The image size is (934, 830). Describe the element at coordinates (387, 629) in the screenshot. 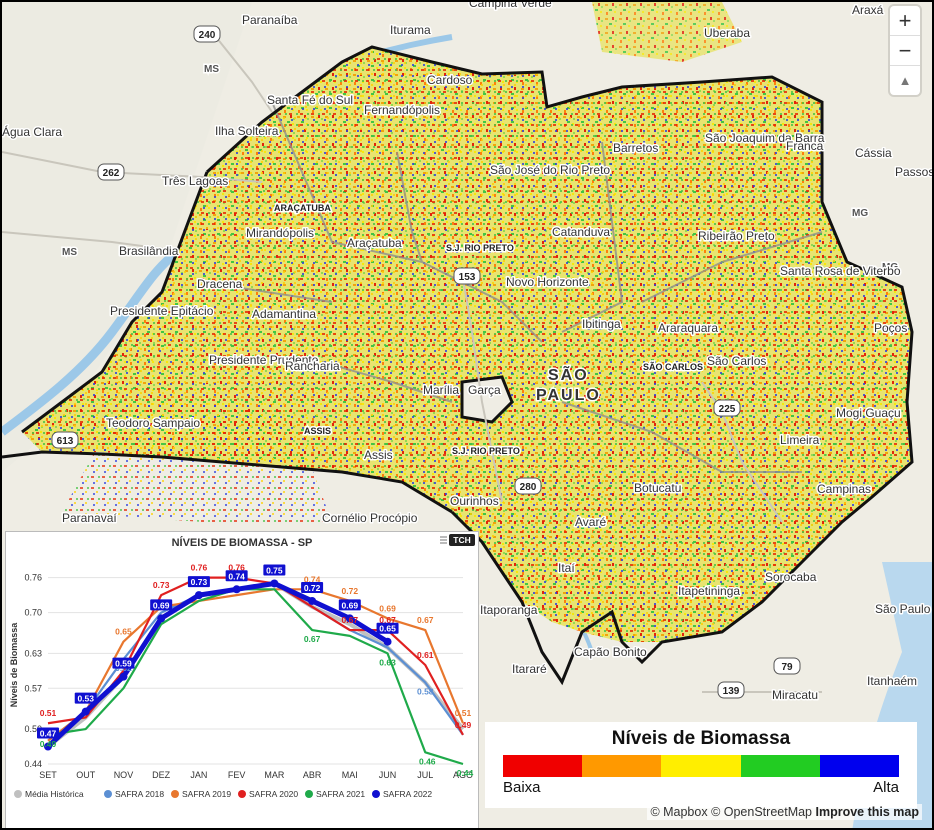

I see `data-label: 0.65` at that location.